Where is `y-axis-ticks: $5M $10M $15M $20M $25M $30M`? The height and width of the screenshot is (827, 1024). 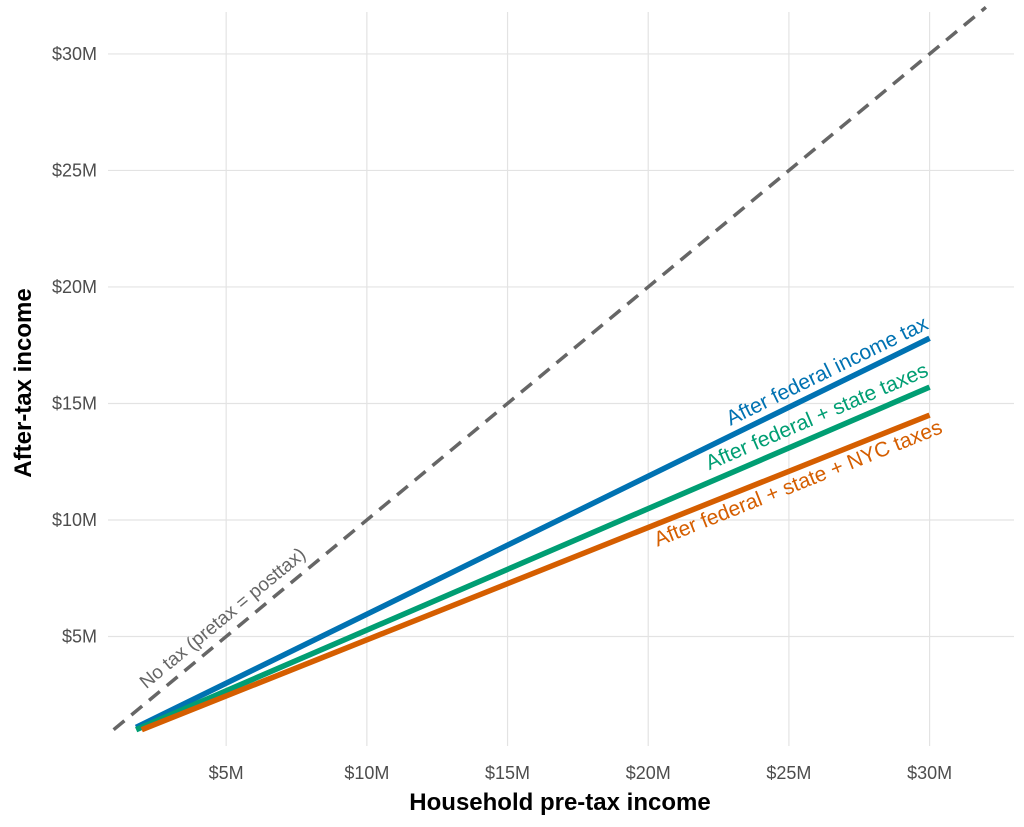
y-axis-ticks: $5M $10M $15M $20M $25M $30M is located at coordinates (74, 345).